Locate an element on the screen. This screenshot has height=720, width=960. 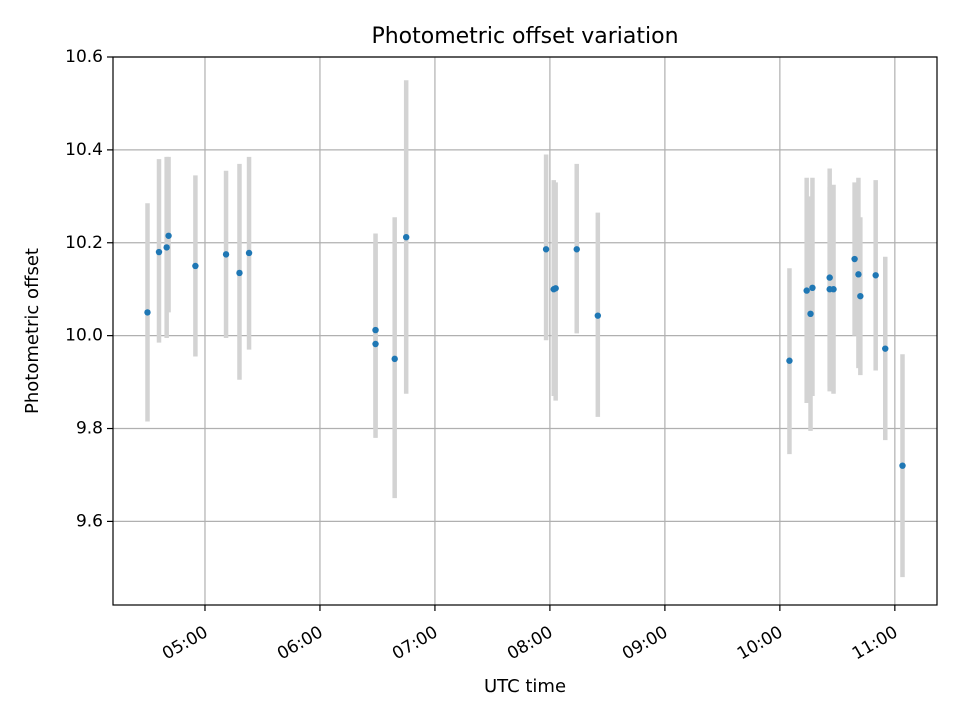
x-axis-label: UTC time is located at coordinates (525, 686).